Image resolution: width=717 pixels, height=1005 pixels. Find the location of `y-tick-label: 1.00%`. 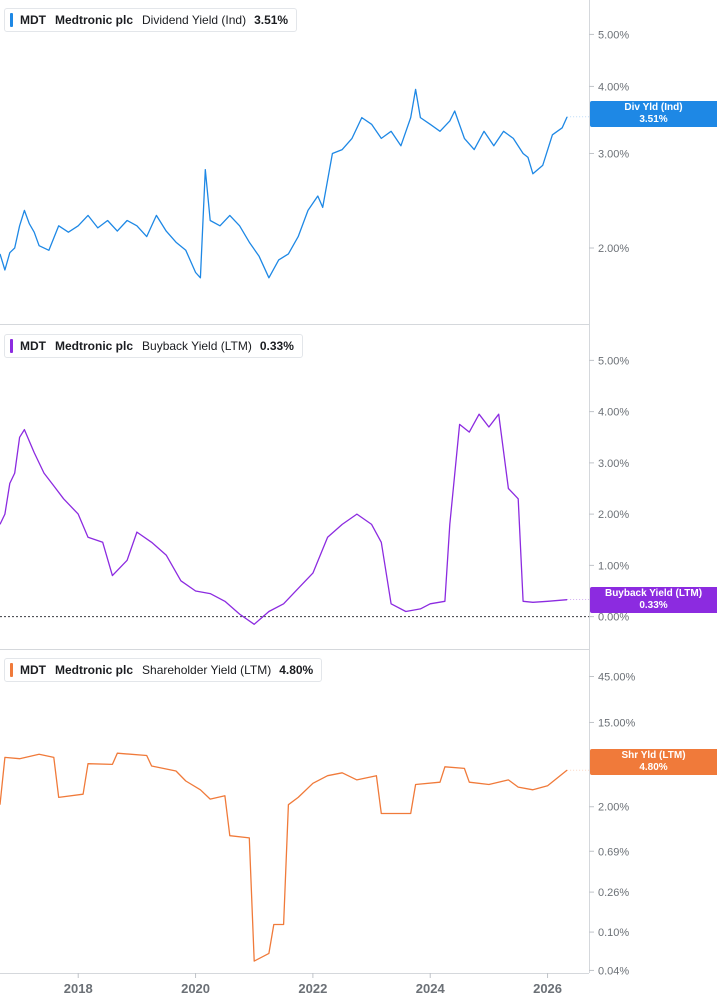

y-tick-label: 1.00% is located at coordinates (613, 566).